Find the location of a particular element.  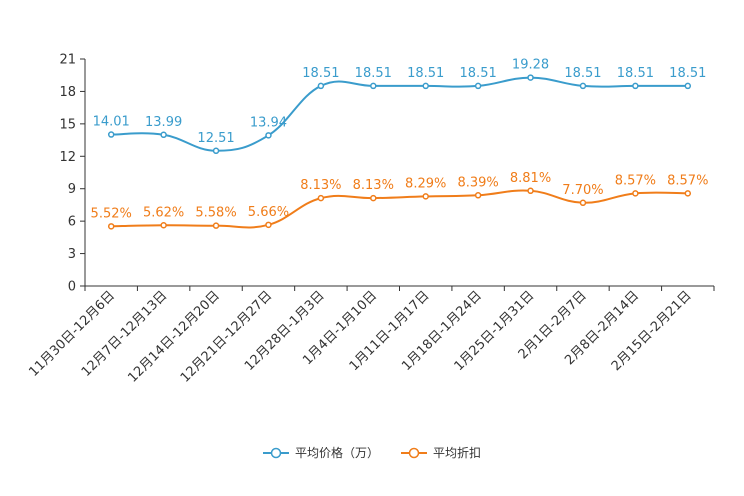

data-label: 19.28 is located at coordinates (530, 65).